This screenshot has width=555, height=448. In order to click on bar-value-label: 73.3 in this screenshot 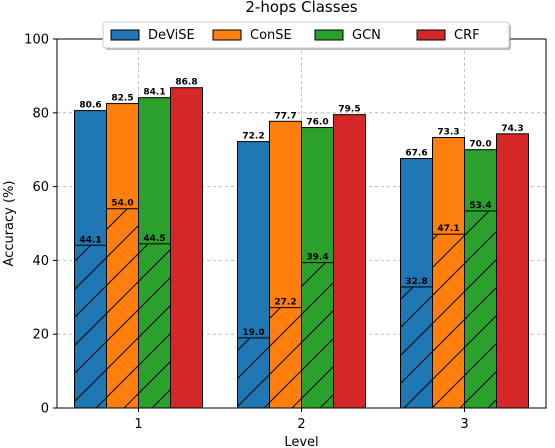, I will do `click(448, 133)`.